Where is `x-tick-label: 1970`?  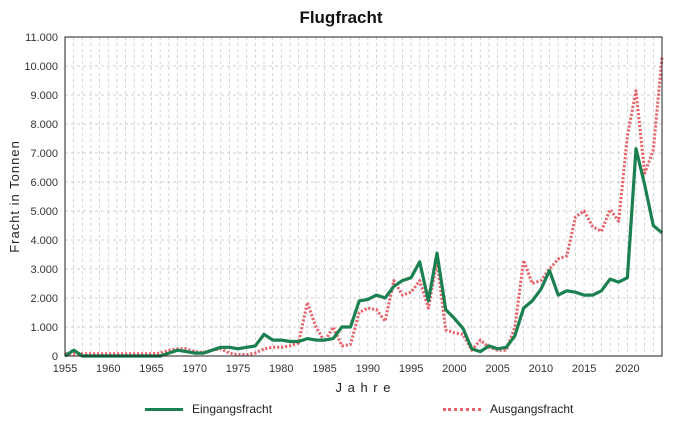
x-tick-label: 1970 is located at coordinates (195, 369).